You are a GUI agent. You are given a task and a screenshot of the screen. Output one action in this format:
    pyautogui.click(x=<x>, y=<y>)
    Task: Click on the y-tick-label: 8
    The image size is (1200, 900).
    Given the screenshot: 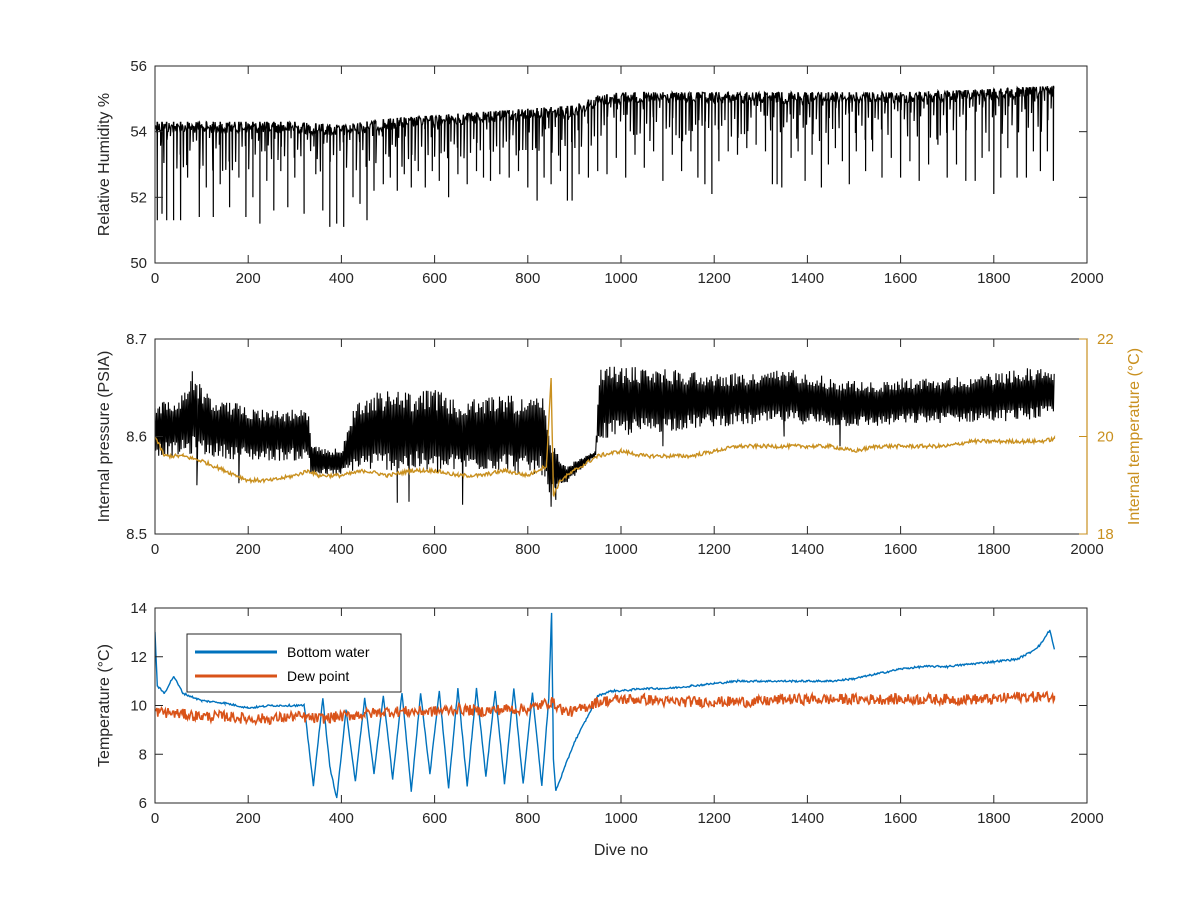 What is the action you would take?
    pyautogui.click(x=143, y=754)
    